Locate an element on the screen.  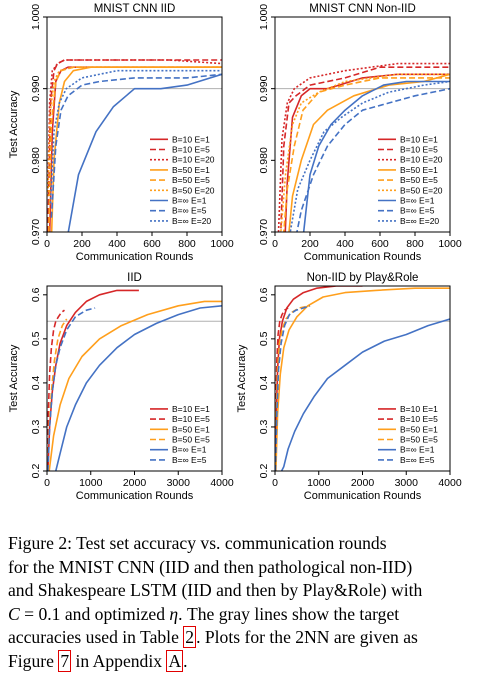
legend-entry: B=50 E=20 is located at coordinates (421, 190).